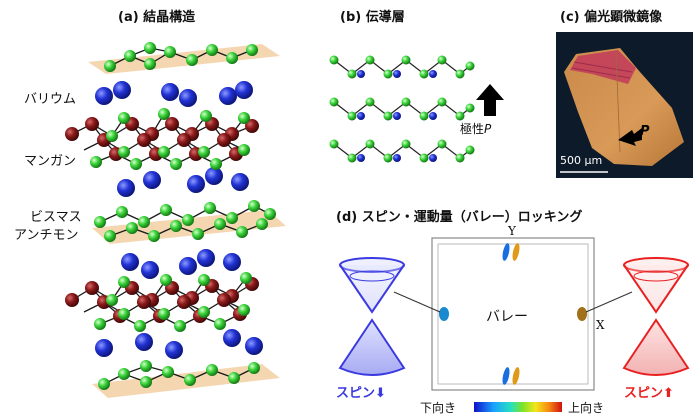  What do you see at coordinates (50, 161) in the screenshot?
I see `label-manganese: マンガン` at bounding box center [50, 161].